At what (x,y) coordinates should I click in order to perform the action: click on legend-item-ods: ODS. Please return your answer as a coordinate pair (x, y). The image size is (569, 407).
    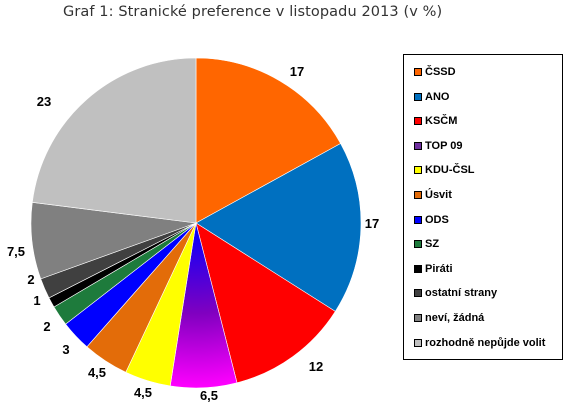
    Looking at the image, I should click on (431, 220).